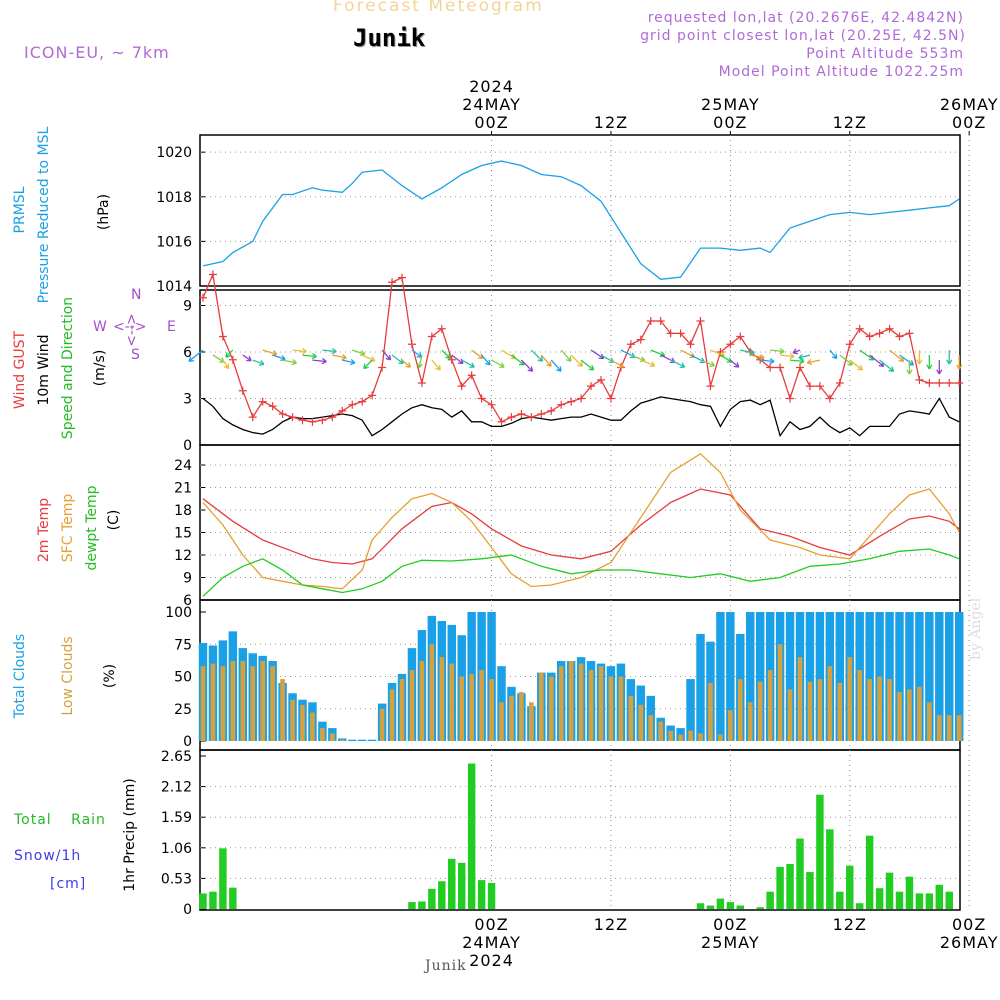 Image resolution: width=1000 pixels, height=1000 pixels. What do you see at coordinates (183, 645) in the screenshot?
I see `clouds-tick-label: 75` at bounding box center [183, 645].